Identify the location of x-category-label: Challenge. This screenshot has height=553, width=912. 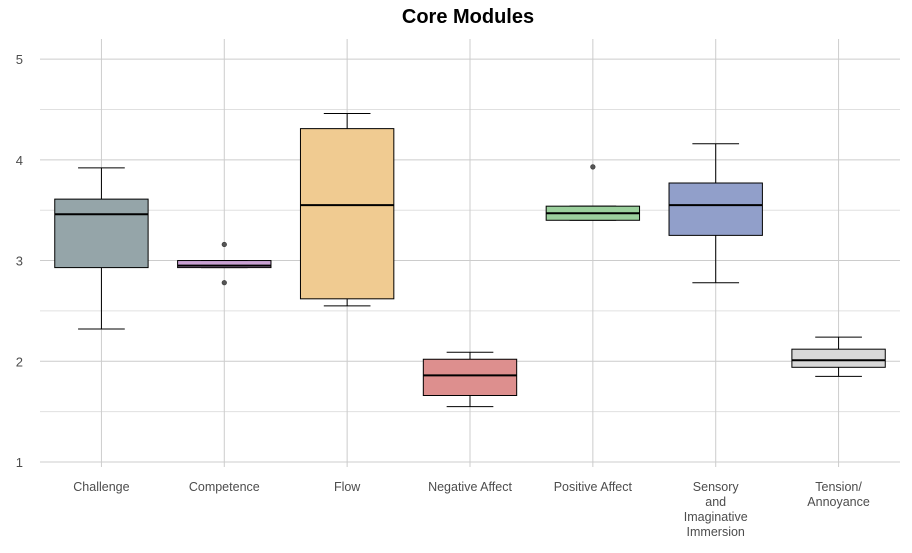
(101, 487).